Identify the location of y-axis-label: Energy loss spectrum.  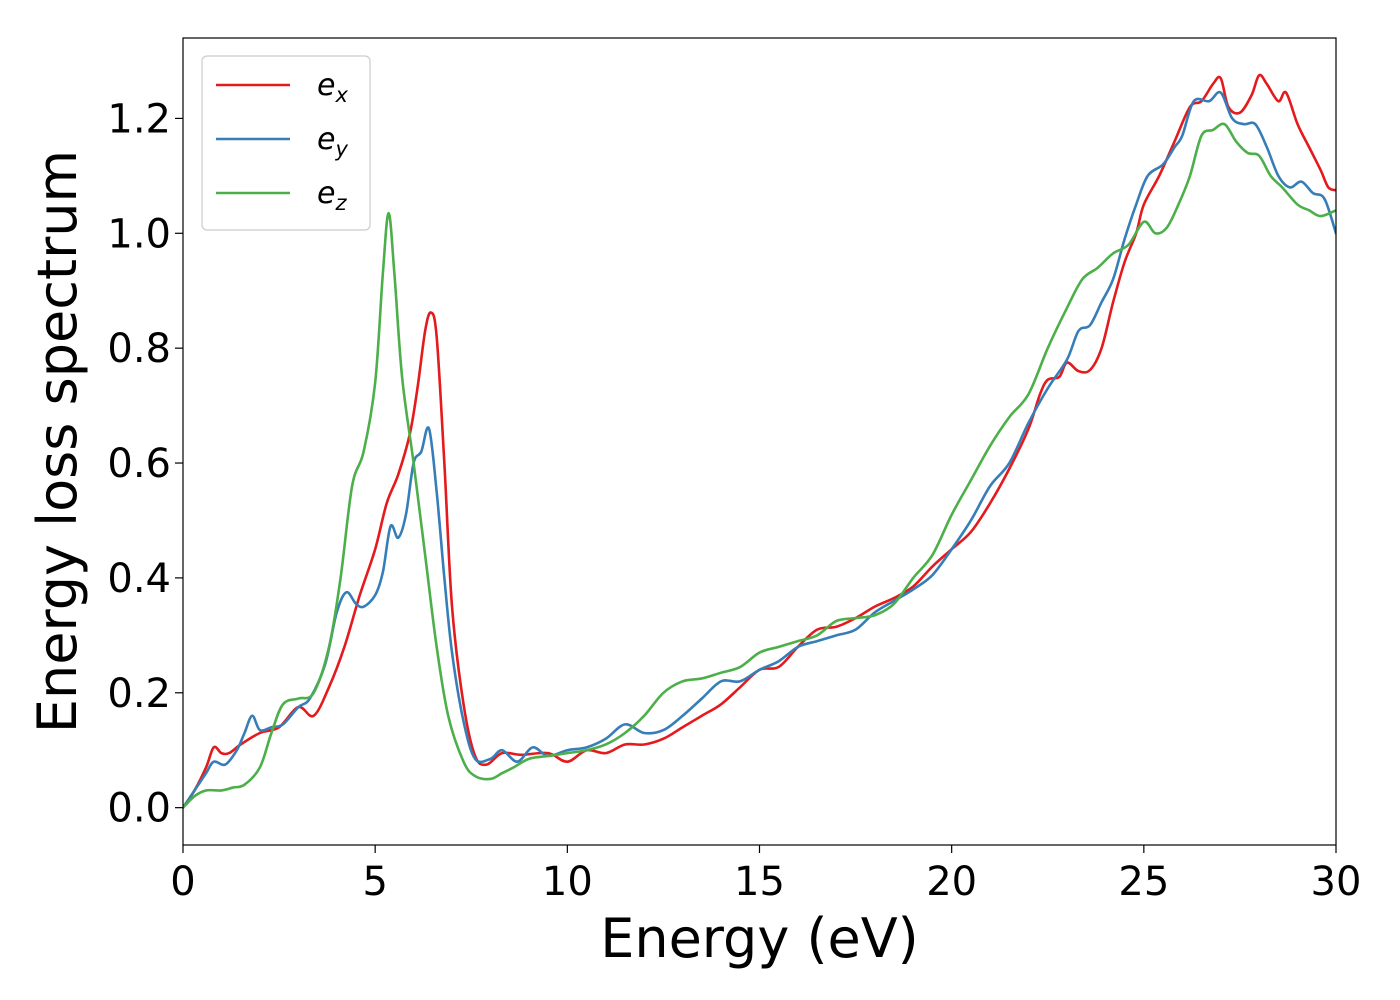
(57, 441).